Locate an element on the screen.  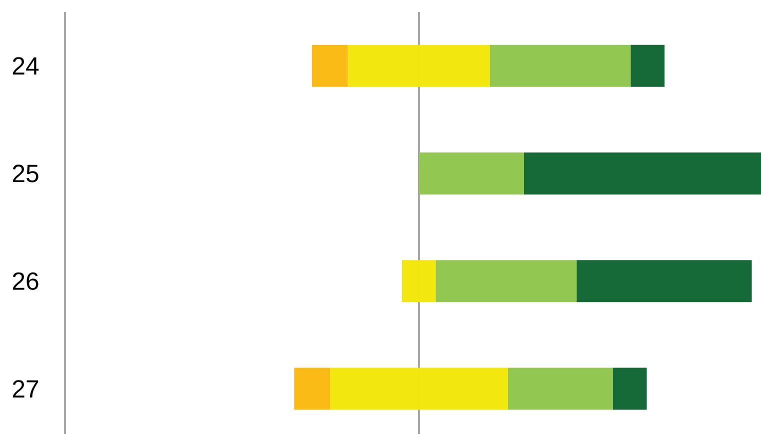
y-tick-label: 26 is located at coordinates (25, 281).